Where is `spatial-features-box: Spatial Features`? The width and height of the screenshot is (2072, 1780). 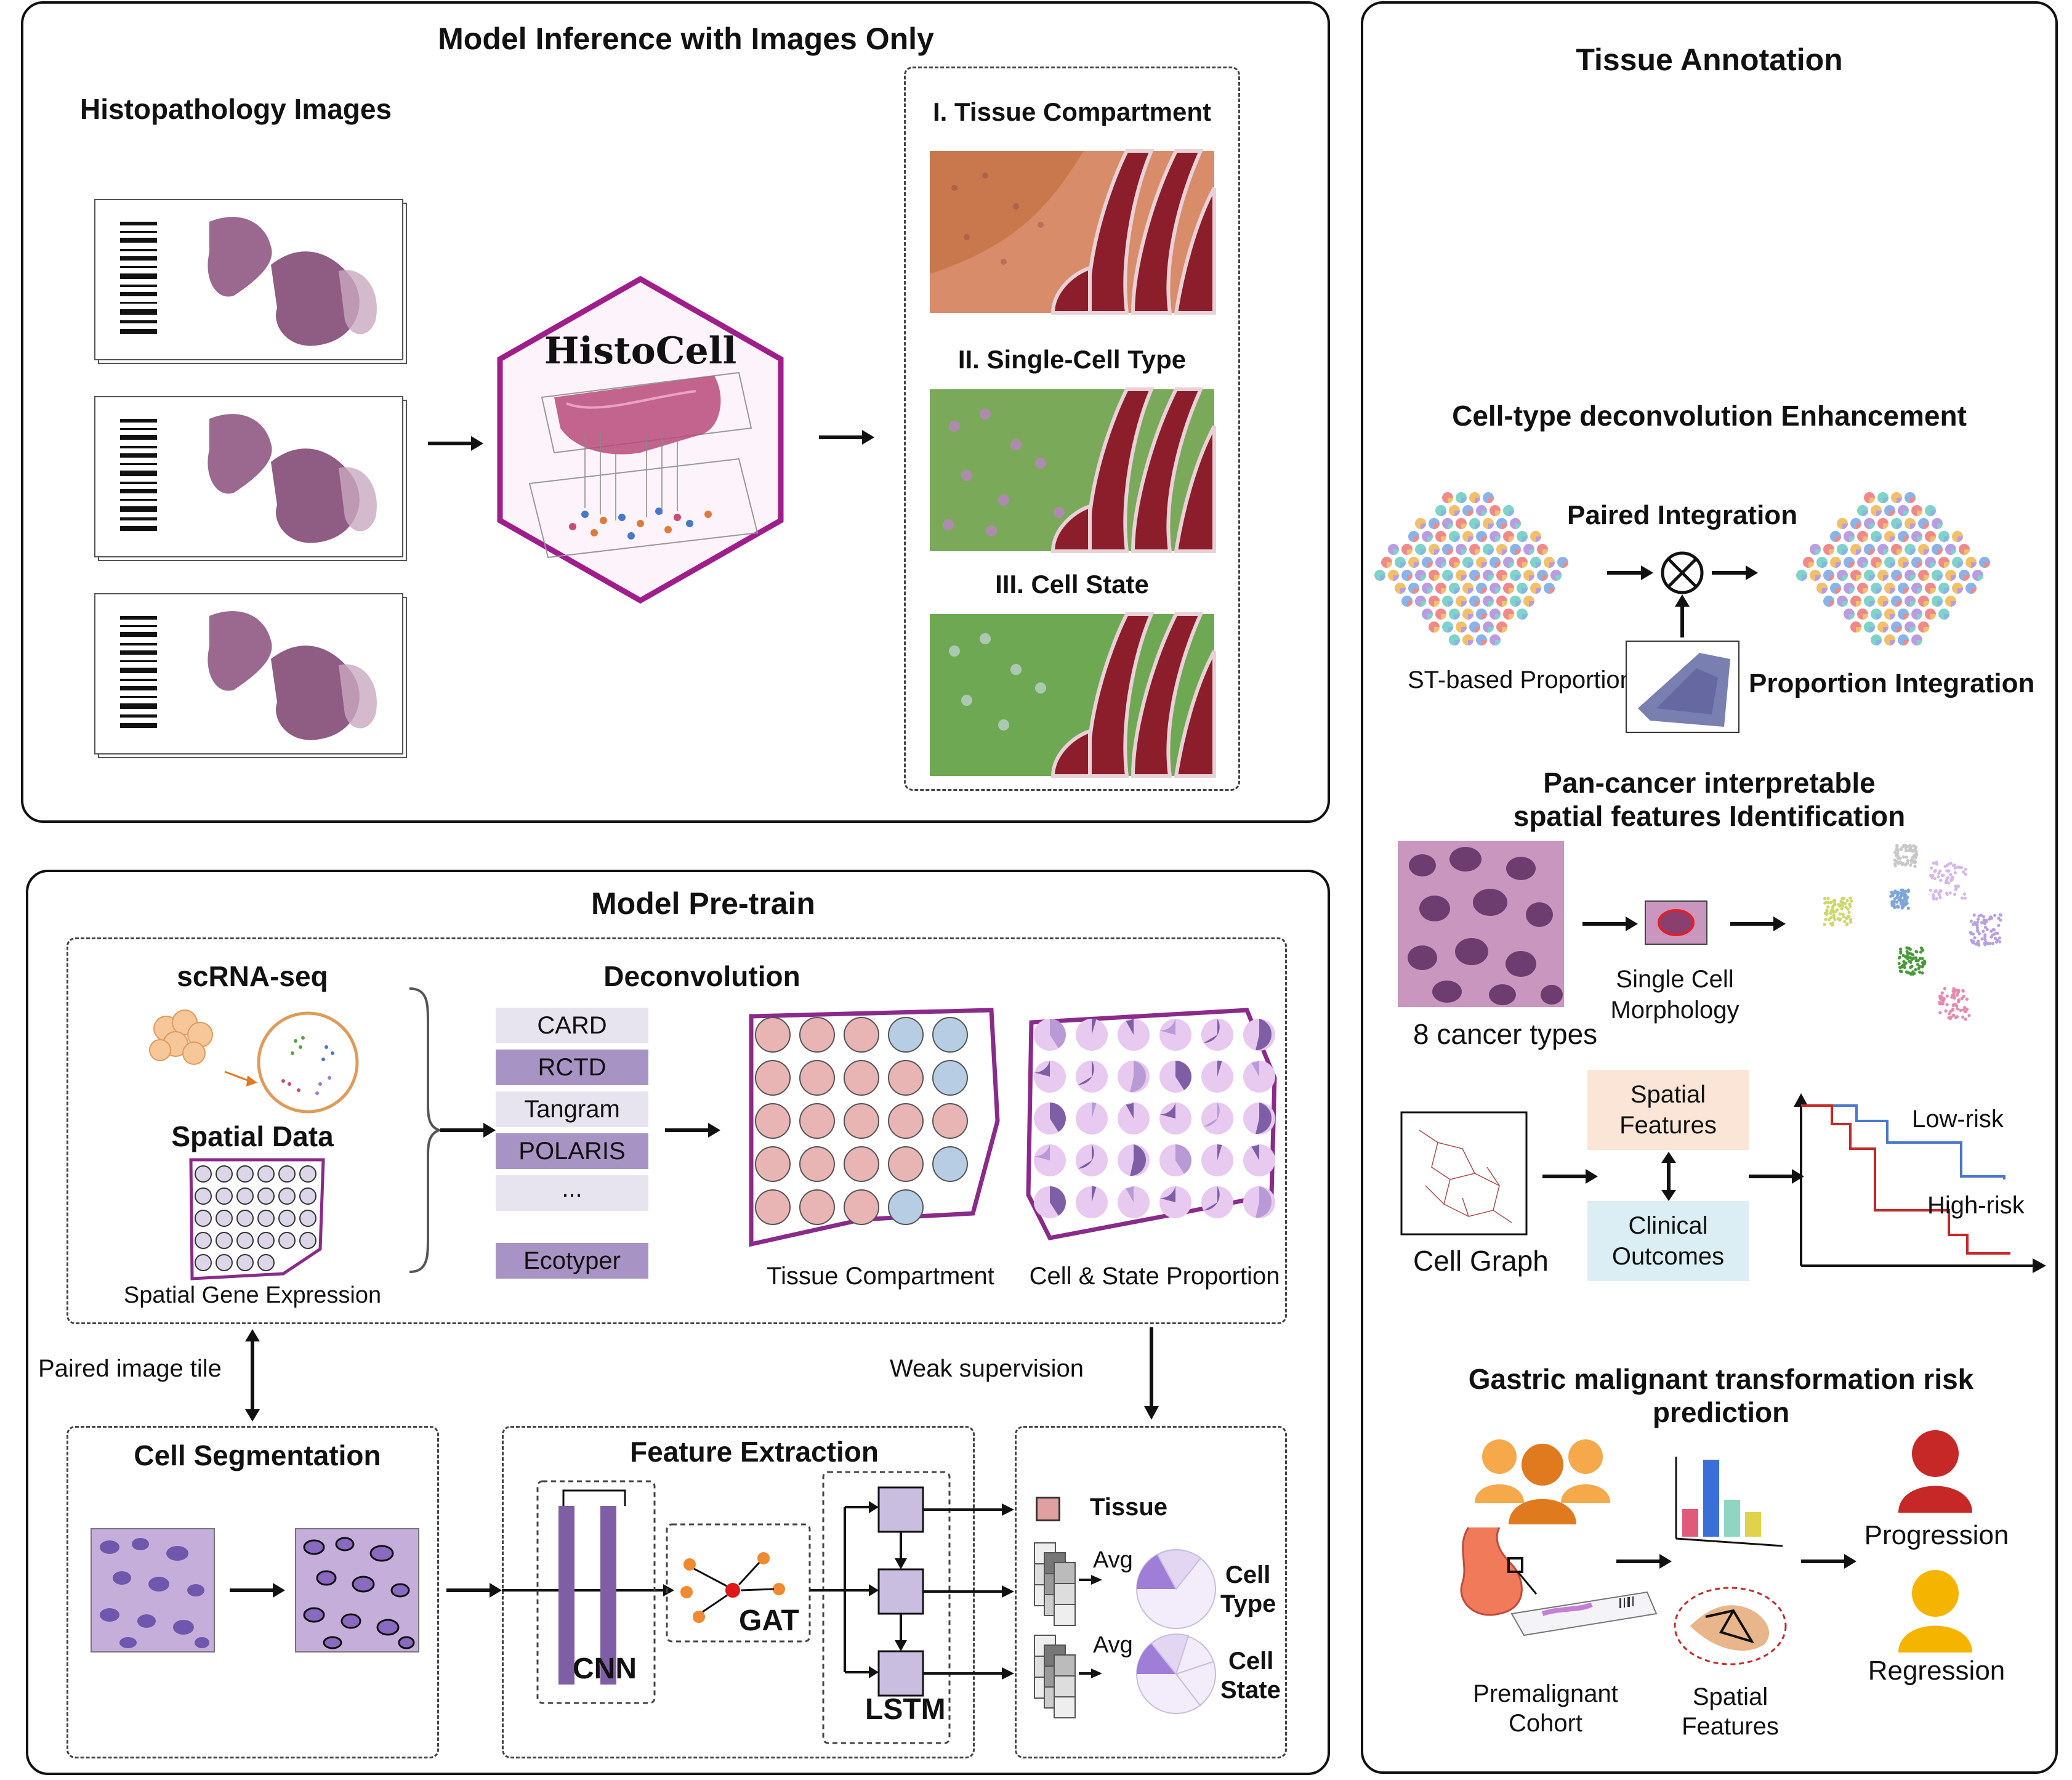
spatial-features-box: Spatial Features is located at coordinates (1668, 1110).